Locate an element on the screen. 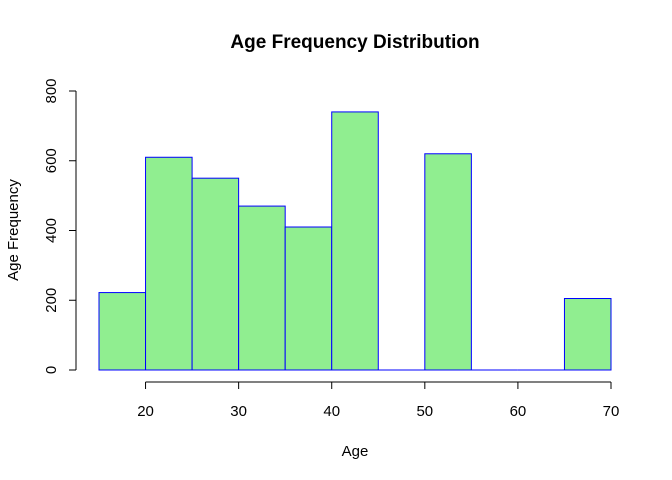 The image size is (672, 480). y-axis: 0 200 400 600 800 is located at coordinates (60, 226).